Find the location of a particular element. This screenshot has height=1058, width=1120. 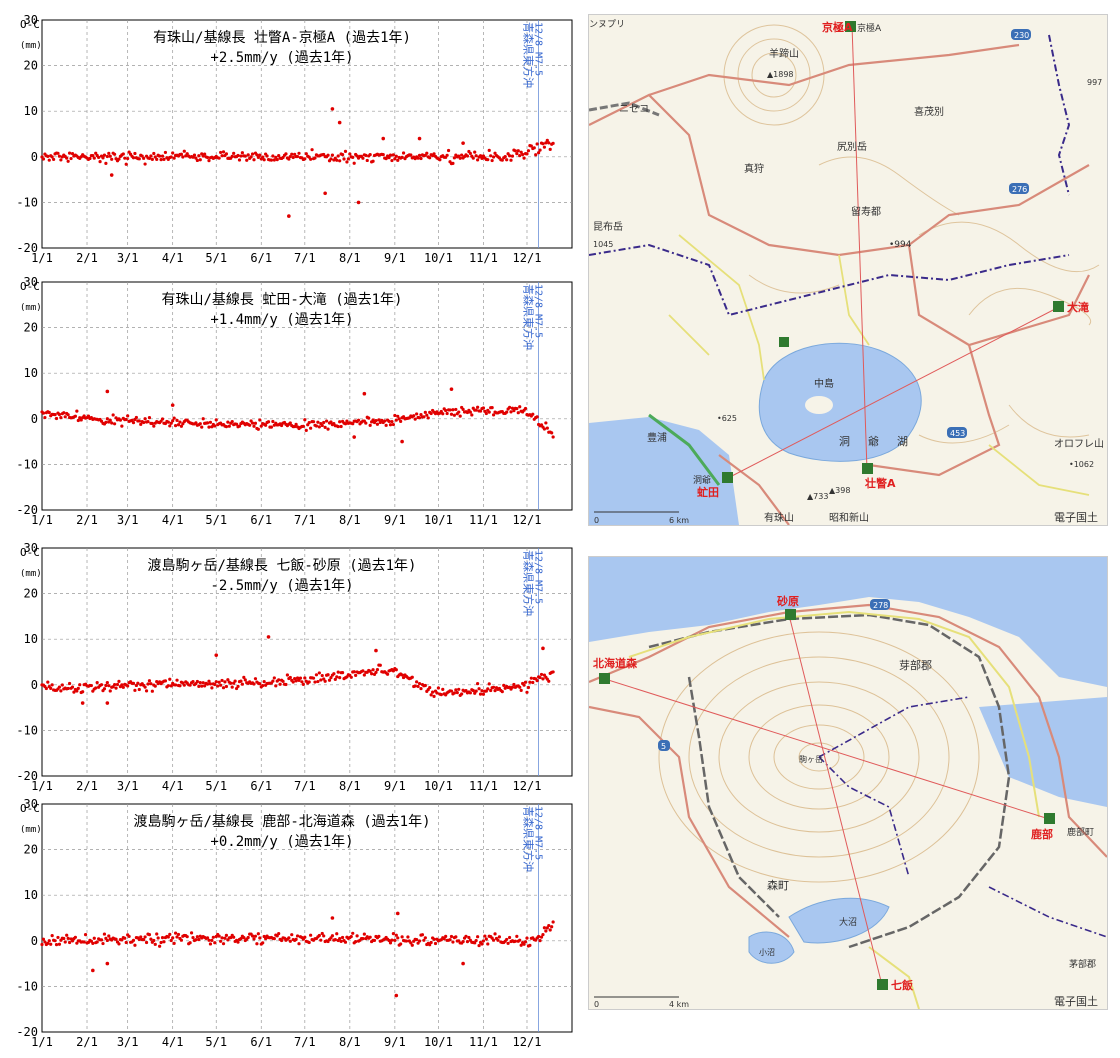

svg-text: 砂原 is located at coordinates (788, 601).